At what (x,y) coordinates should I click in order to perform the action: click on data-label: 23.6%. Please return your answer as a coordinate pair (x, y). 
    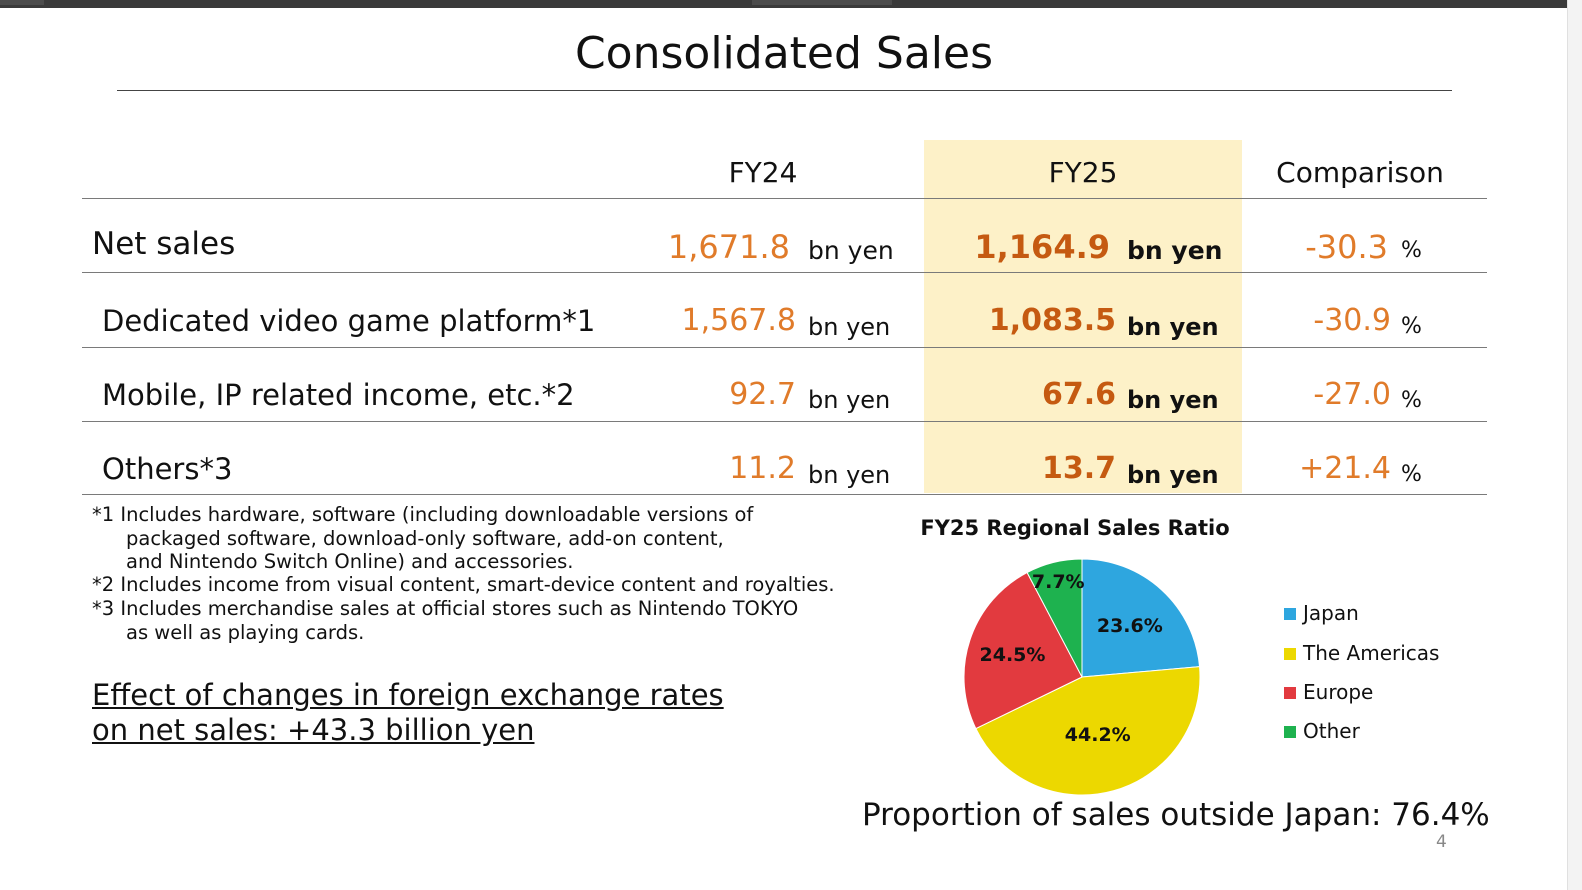
    Looking at the image, I should click on (1130, 626).